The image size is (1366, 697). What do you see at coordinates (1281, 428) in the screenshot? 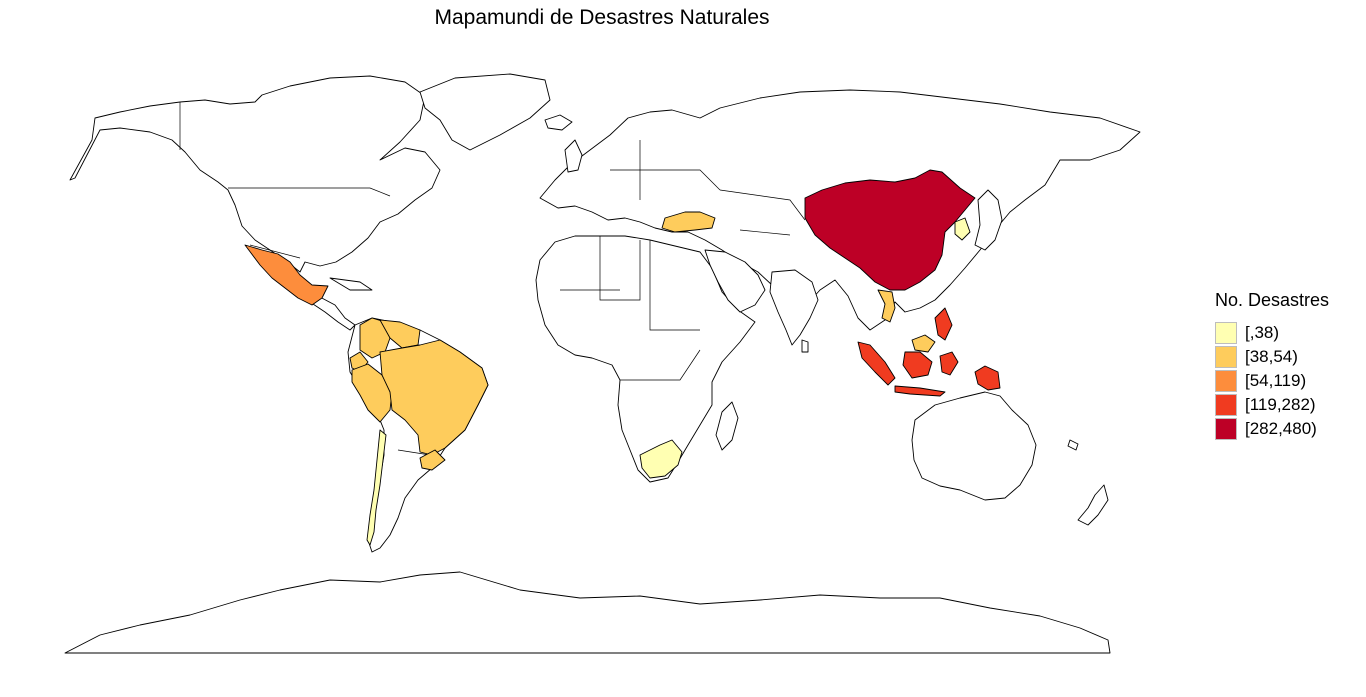
I see `legend-label: [282,480)` at bounding box center [1281, 428].